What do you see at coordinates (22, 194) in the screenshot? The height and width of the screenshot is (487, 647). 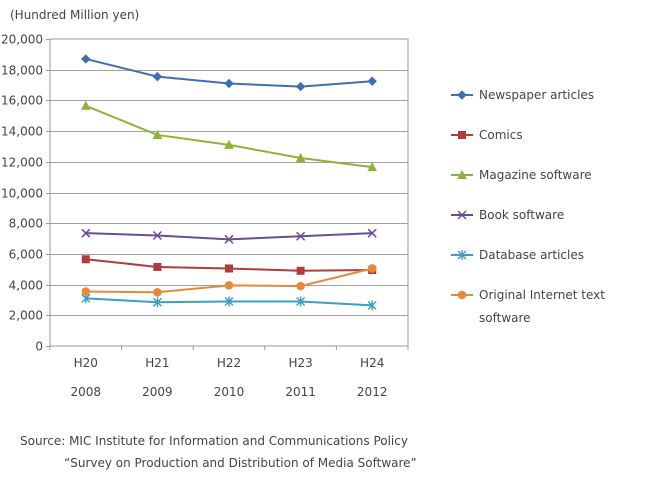 I see `y-tick-label: 10,000` at bounding box center [22, 194].